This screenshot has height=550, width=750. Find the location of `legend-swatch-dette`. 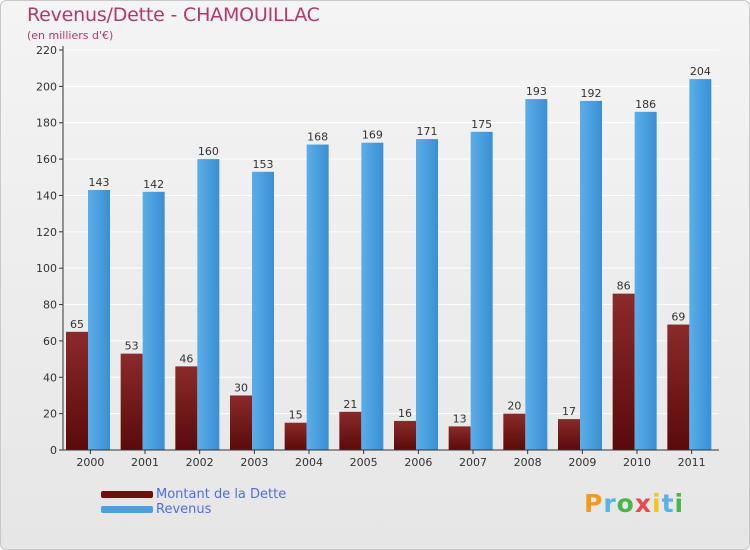

legend-swatch-dette is located at coordinates (127, 494).